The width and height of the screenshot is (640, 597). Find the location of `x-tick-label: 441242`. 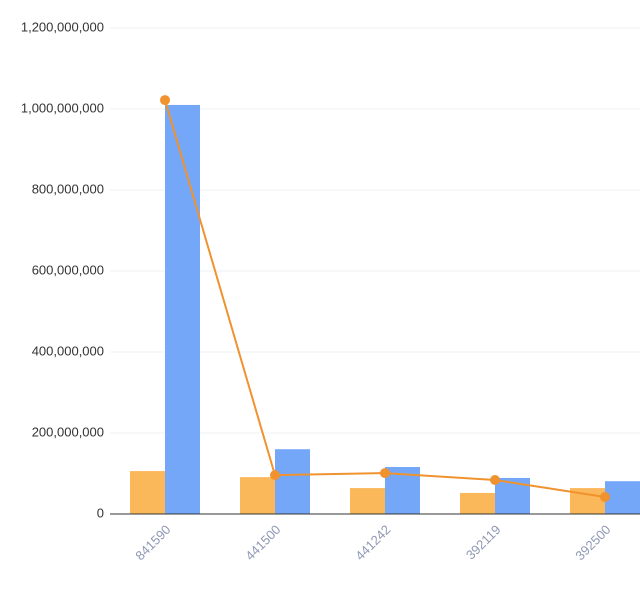

x-tick-label: 441242 is located at coordinates (372, 542).